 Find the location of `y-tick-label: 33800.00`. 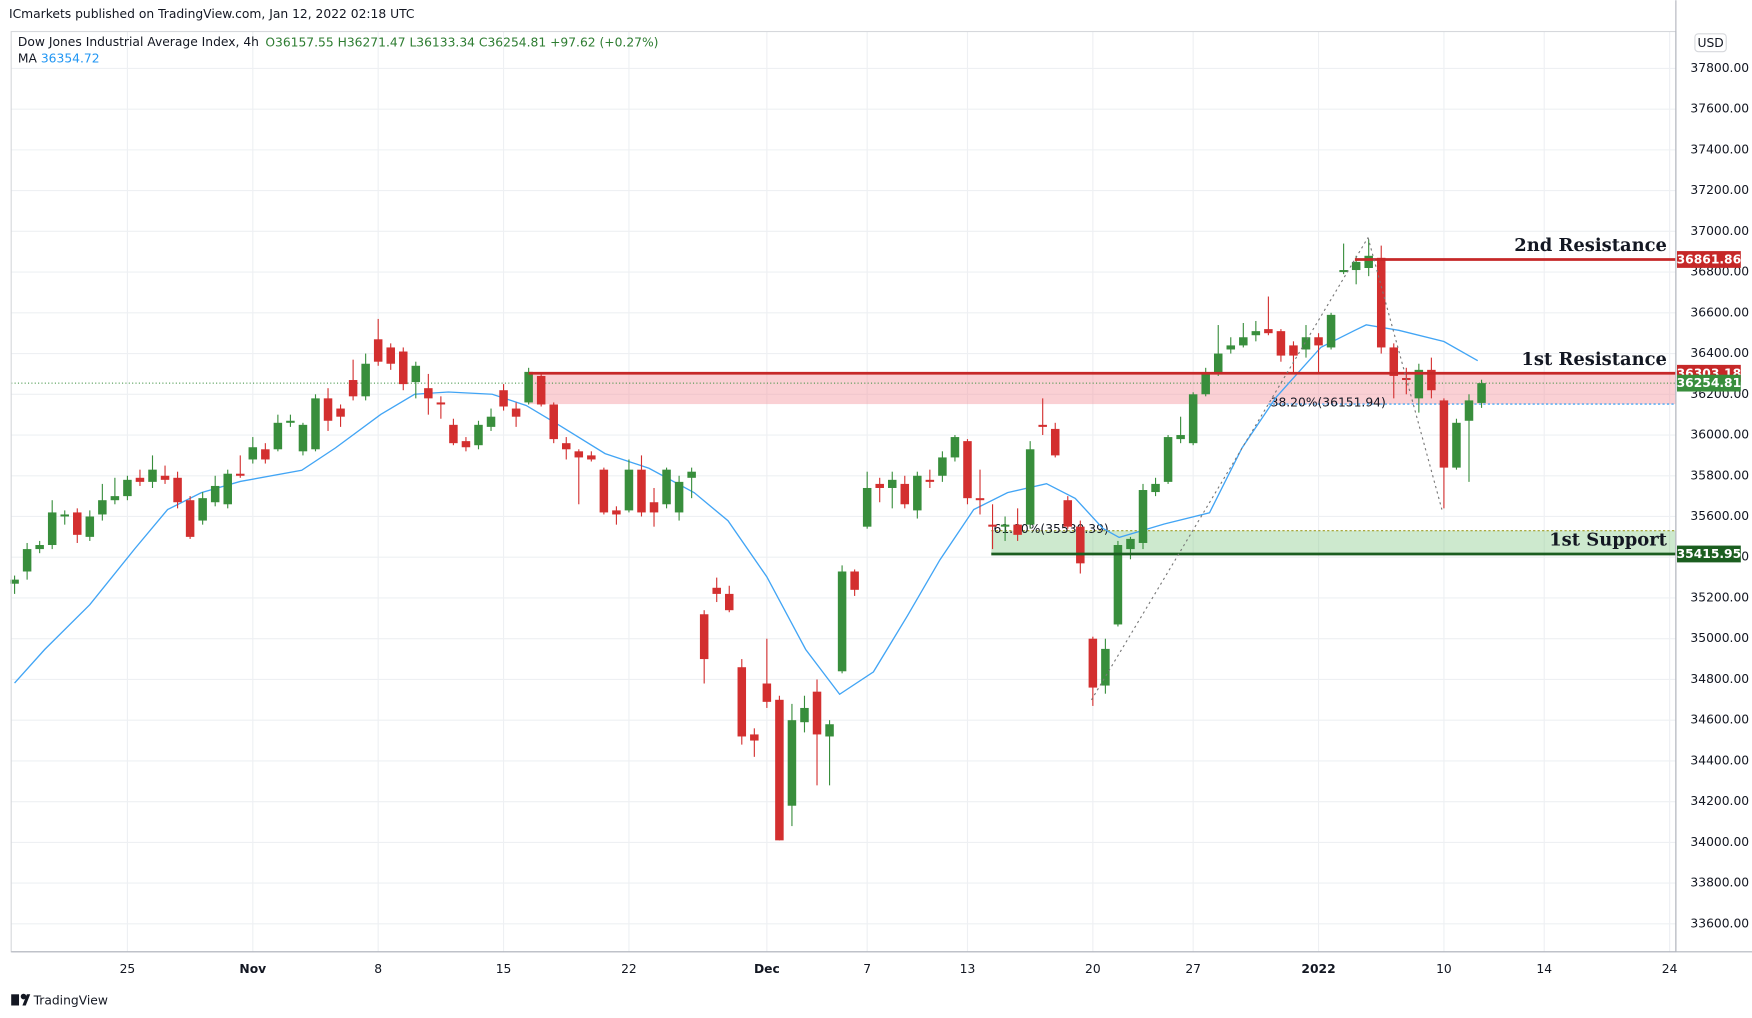

y-tick-label: 33800.00 is located at coordinates (1719, 883).